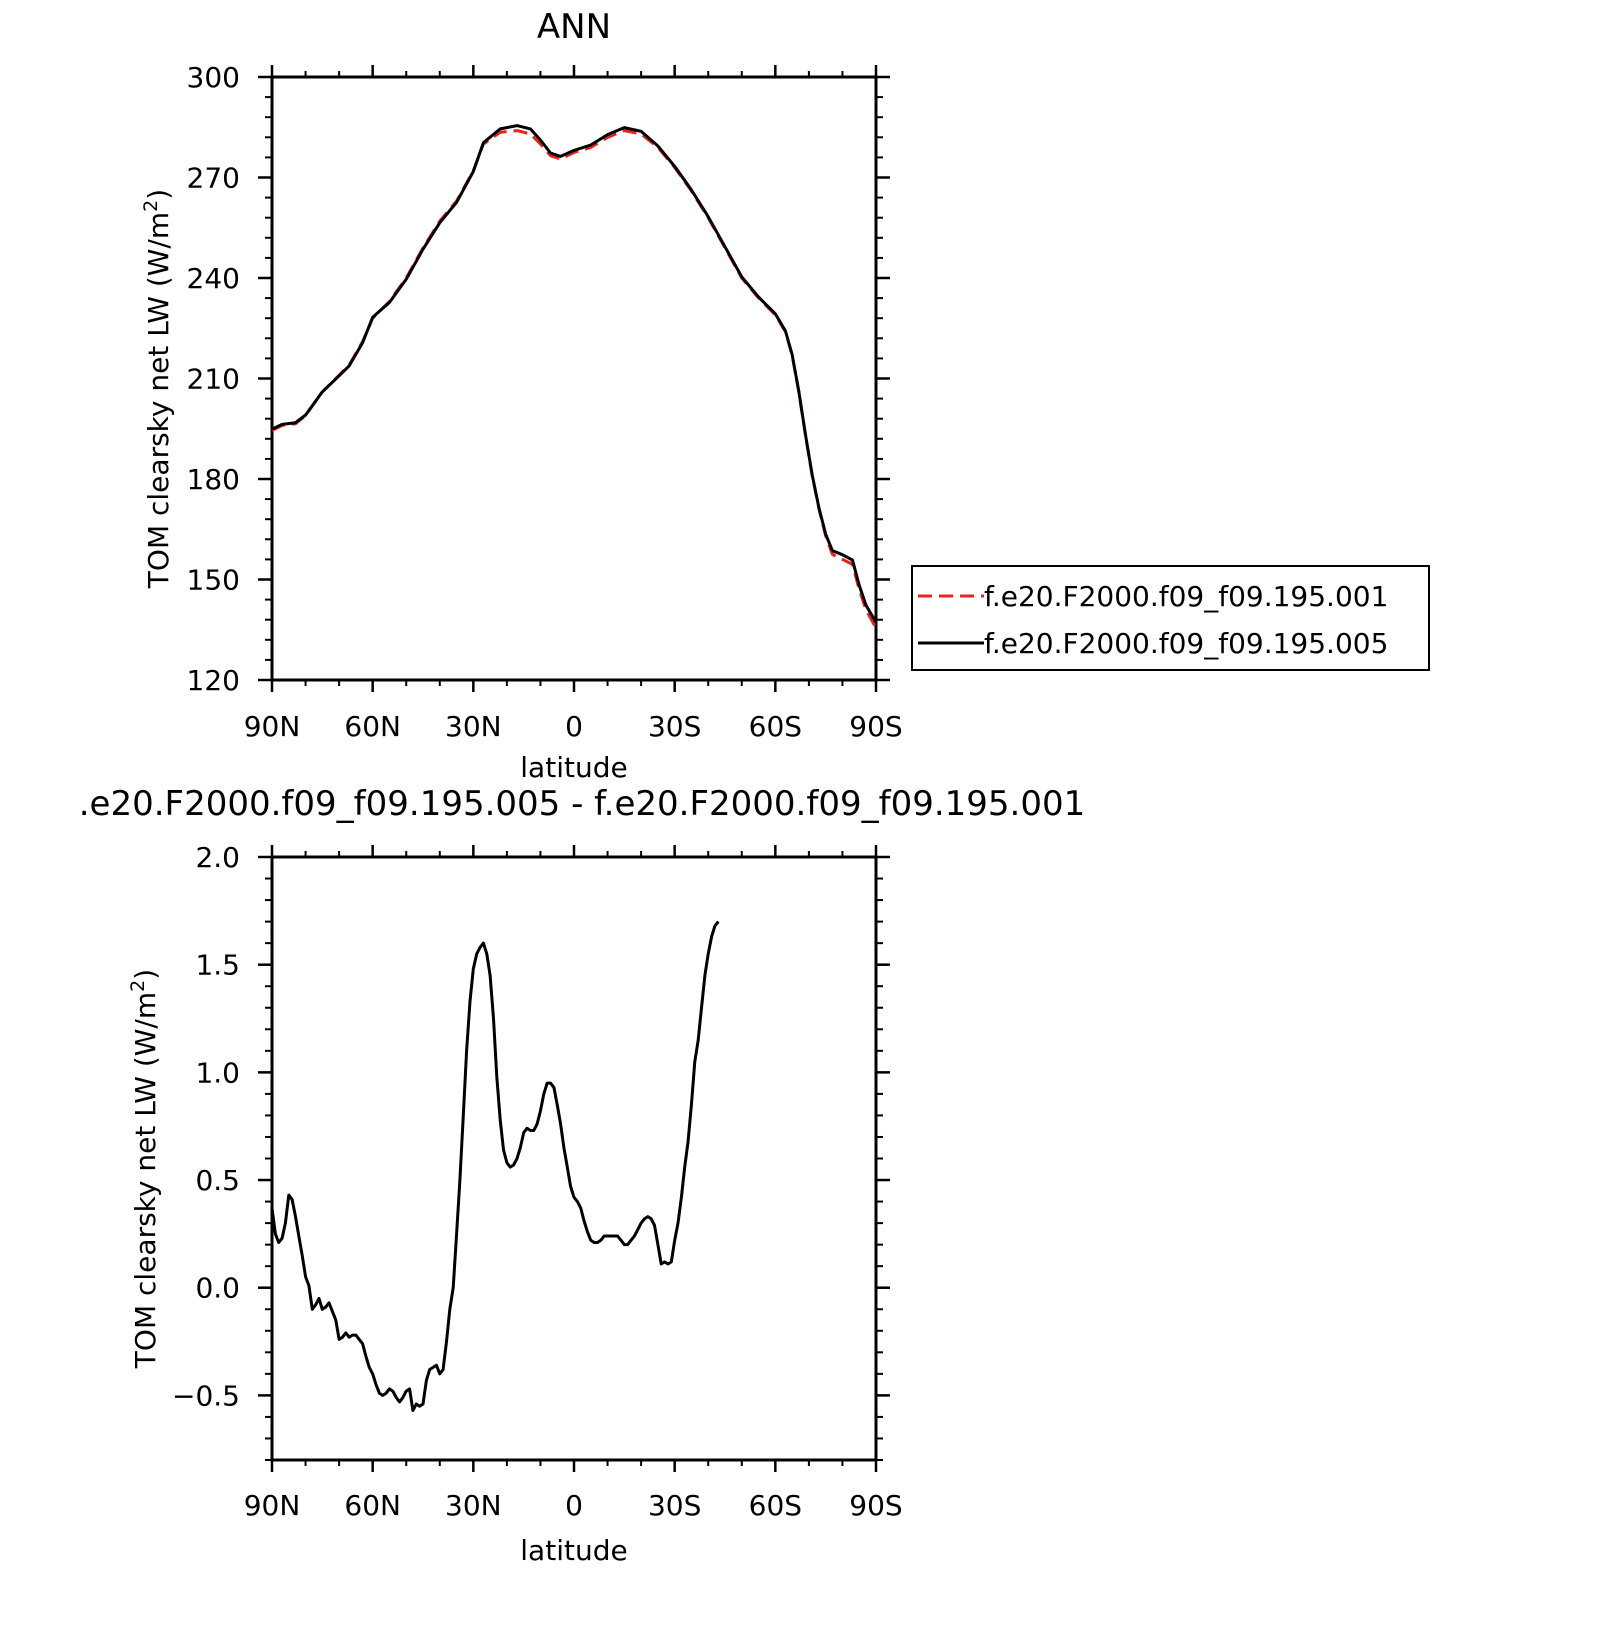  Describe the element at coordinates (1186, 596) in the screenshot. I see `legend-label-0: f.e20.F2000.f09_f09.195.001` at that location.